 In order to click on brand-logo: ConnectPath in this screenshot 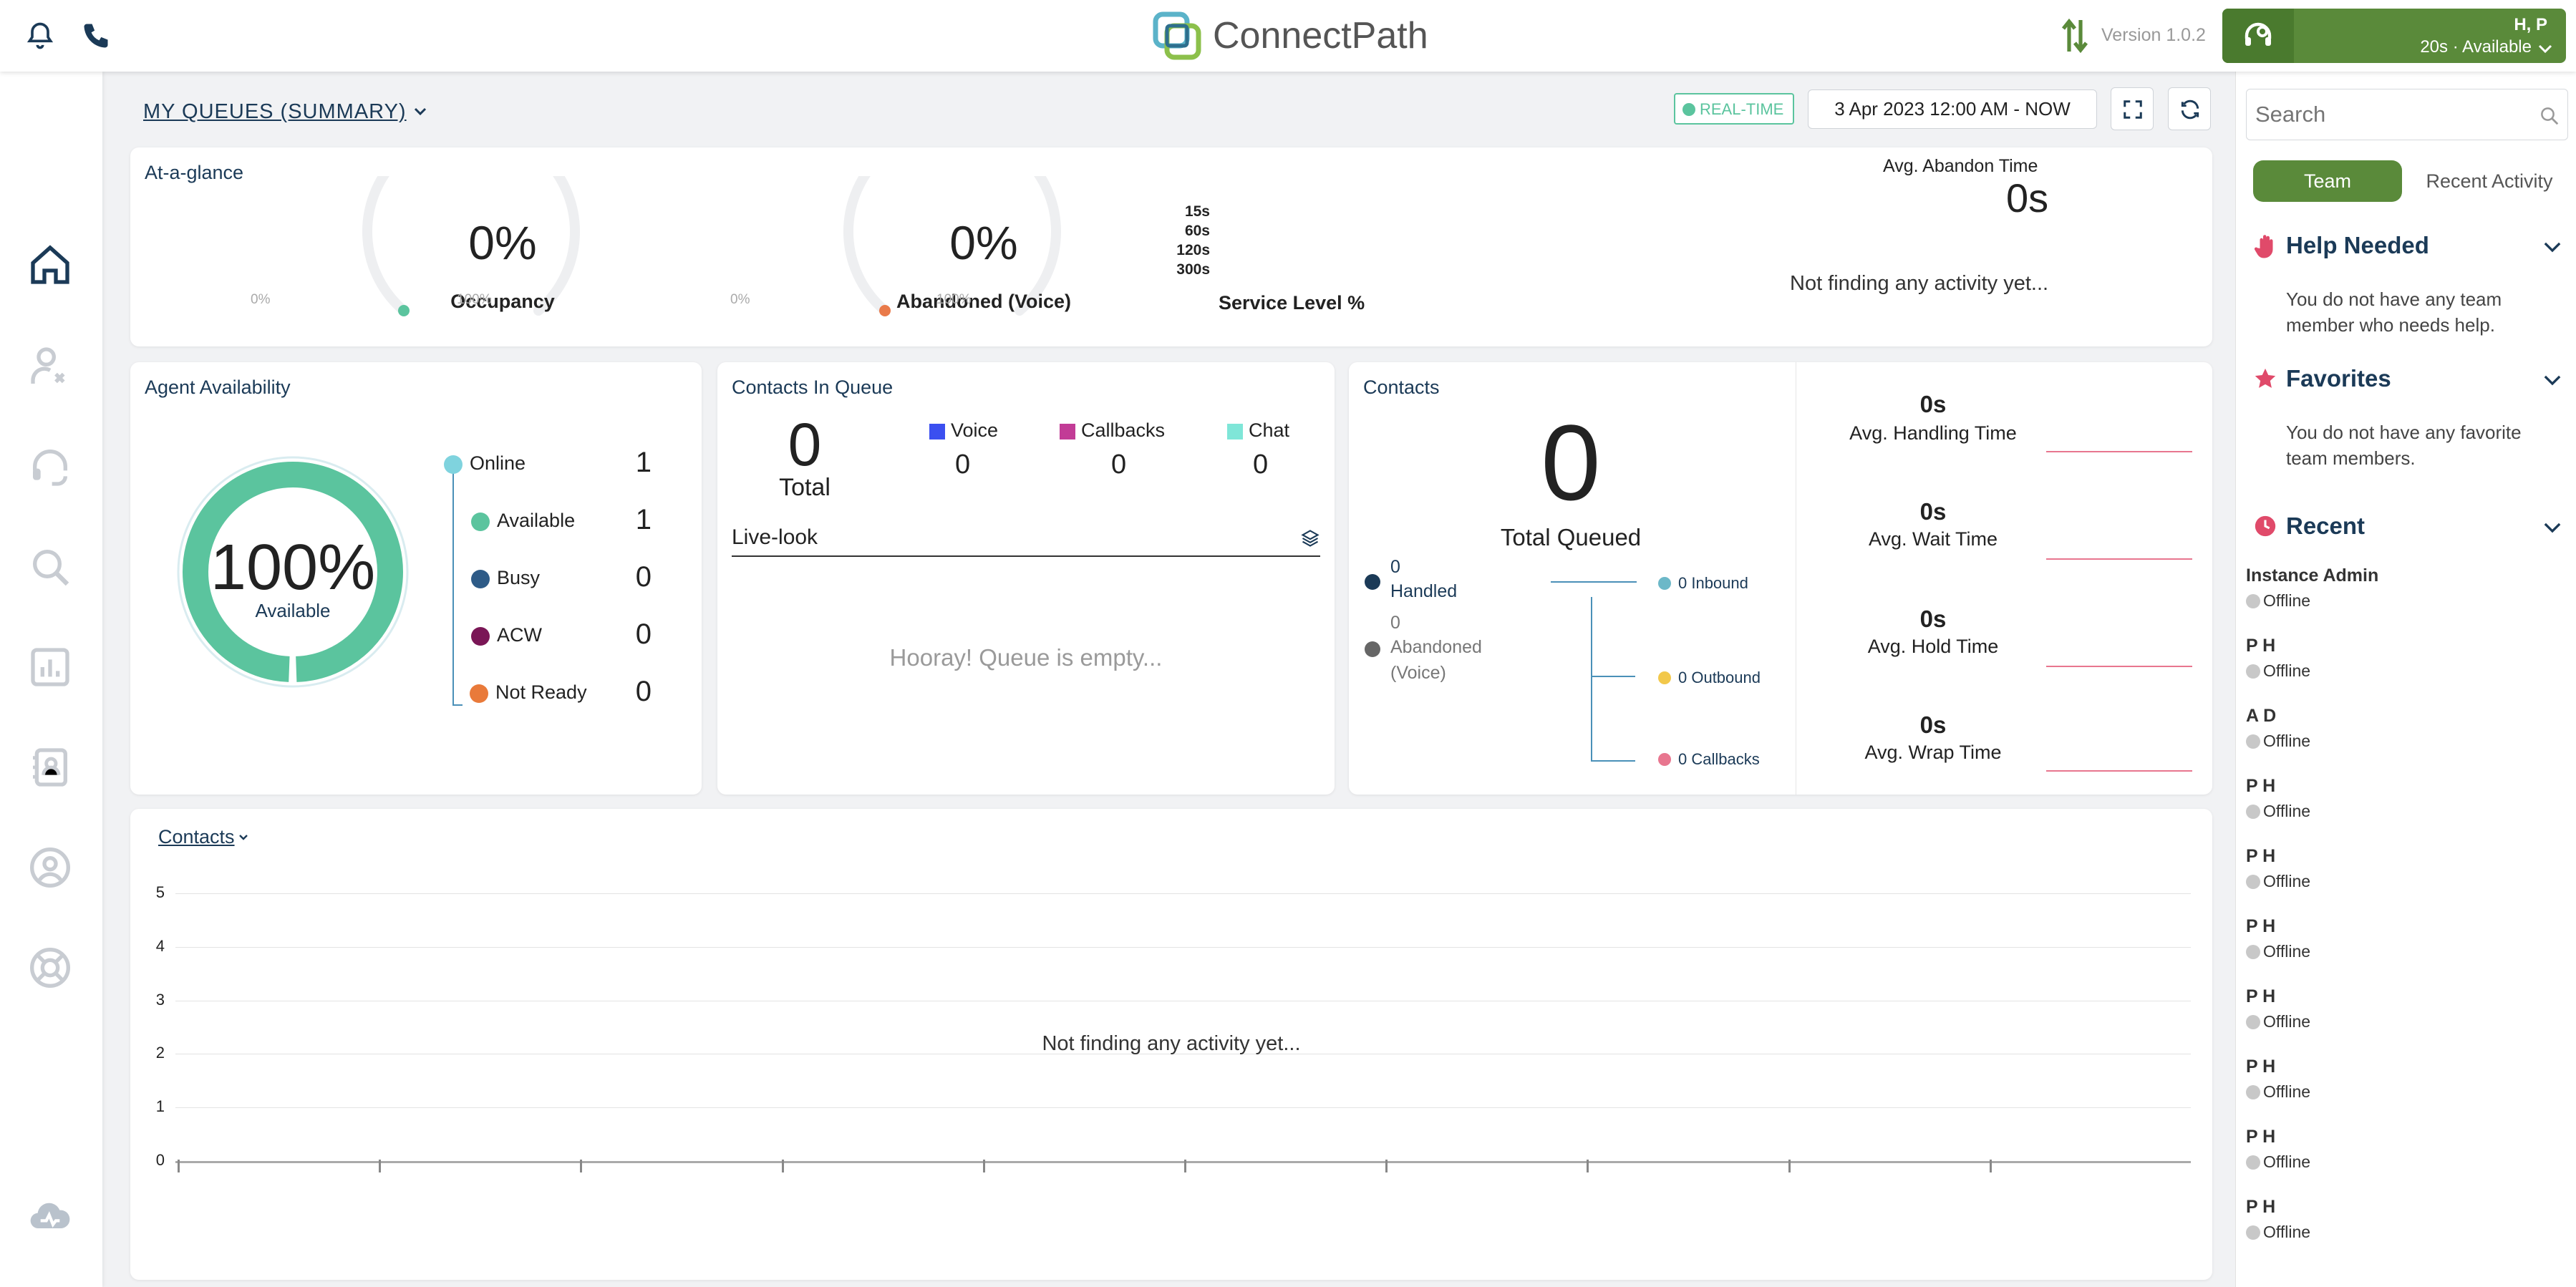, I will do `click(1302, 36)`.